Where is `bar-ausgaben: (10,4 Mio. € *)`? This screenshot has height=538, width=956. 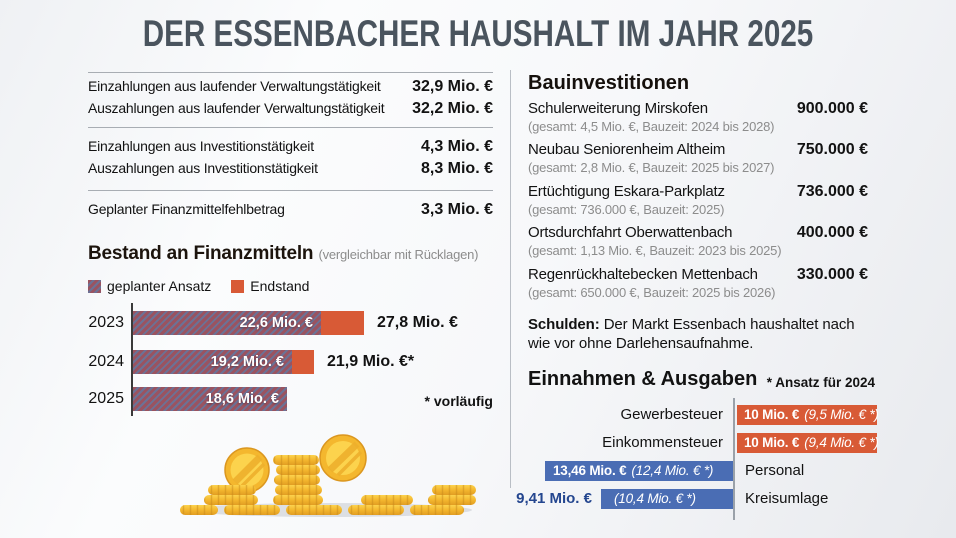 bar-ausgaben: (10,4 Mio. € *) is located at coordinates (667, 499).